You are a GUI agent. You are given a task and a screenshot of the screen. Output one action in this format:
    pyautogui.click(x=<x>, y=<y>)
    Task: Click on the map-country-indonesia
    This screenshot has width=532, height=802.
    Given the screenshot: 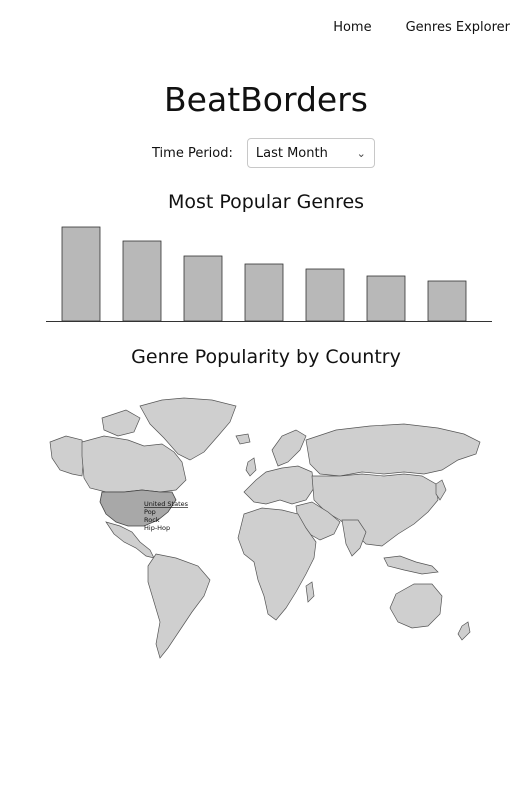 What is the action you would take?
    pyautogui.click(x=411, y=565)
    